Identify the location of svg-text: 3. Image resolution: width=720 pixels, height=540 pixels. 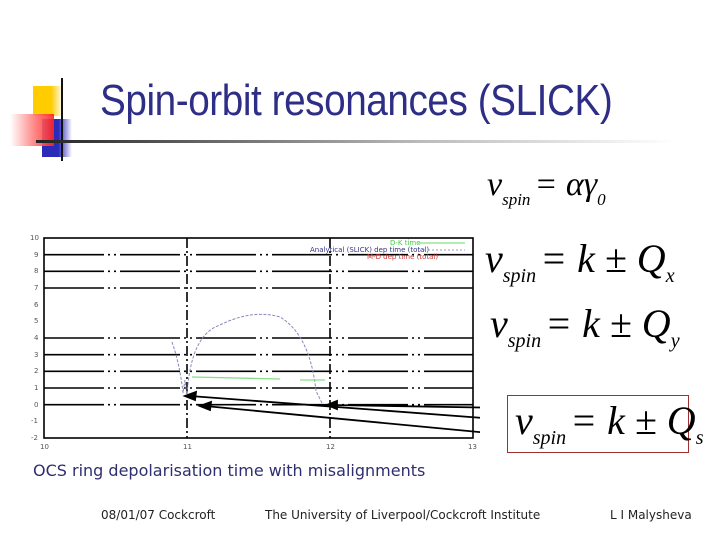
(36, 355).